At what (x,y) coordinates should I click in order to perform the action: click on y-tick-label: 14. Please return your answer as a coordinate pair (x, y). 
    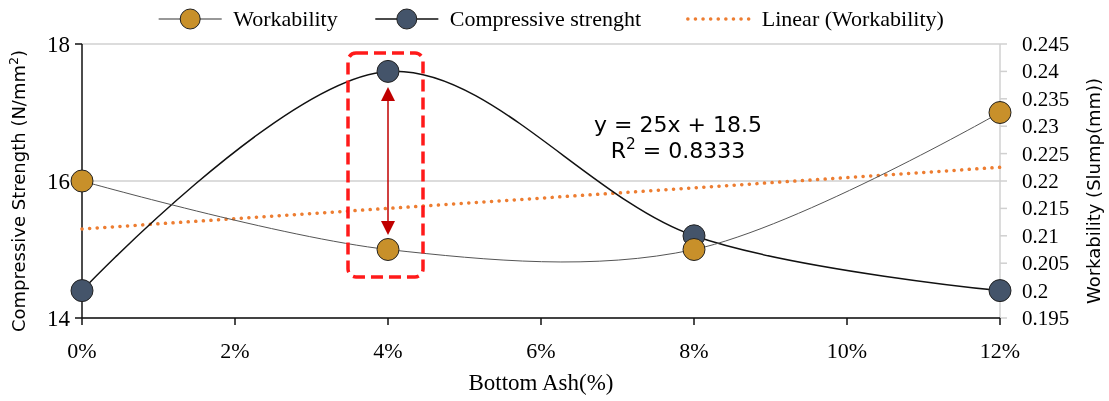
    Looking at the image, I should click on (59, 318).